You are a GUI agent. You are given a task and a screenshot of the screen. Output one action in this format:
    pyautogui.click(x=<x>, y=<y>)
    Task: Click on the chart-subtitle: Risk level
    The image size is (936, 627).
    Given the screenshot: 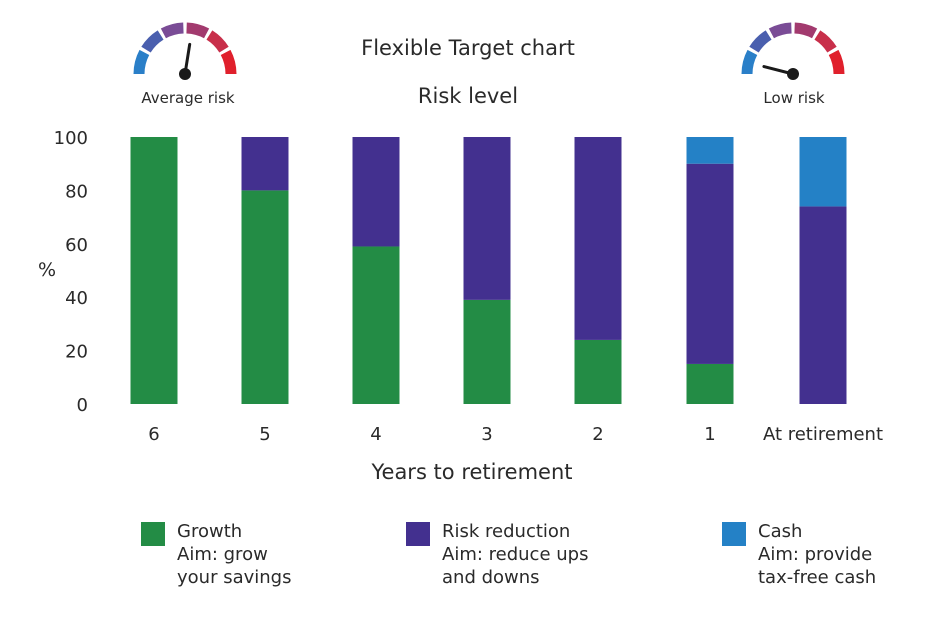 What is the action you would take?
    pyautogui.click(x=468, y=96)
    